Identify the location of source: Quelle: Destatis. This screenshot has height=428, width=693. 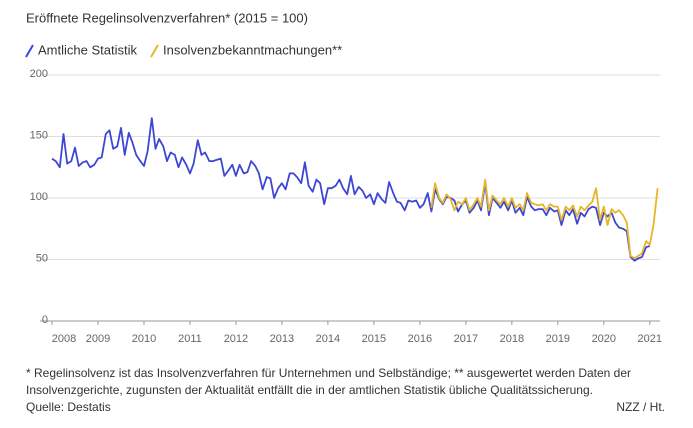
(68, 407).